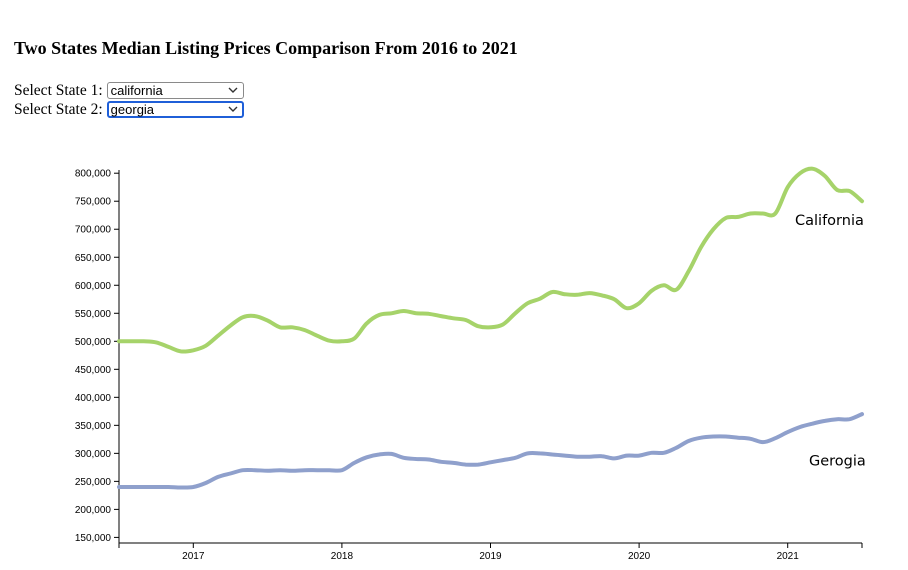 This screenshot has height=570, width=908. I want to click on y-tick-label: 500,000, so click(93, 342).